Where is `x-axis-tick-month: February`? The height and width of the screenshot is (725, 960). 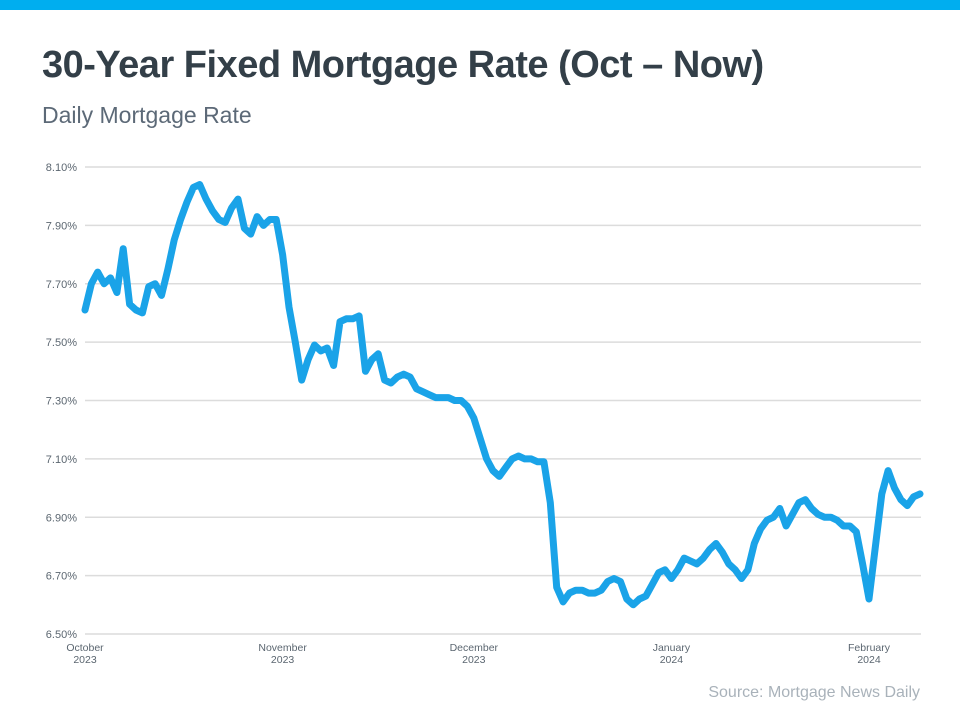
x-axis-tick-month: February is located at coordinates (869, 648).